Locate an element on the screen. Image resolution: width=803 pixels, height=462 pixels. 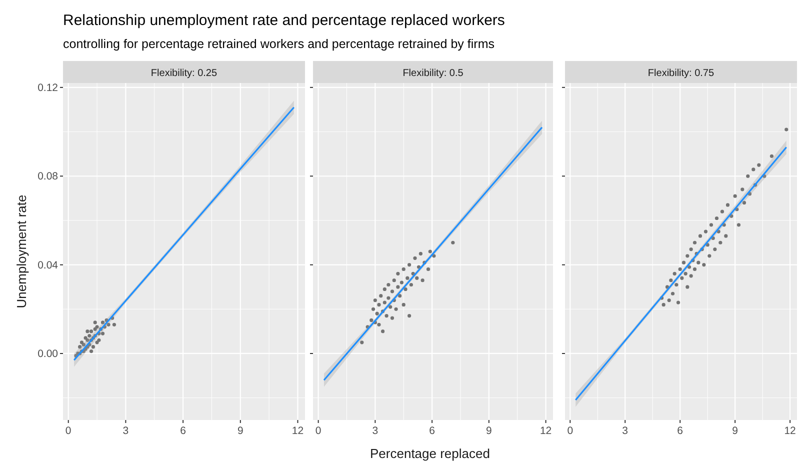
x-axis-title: Percentage replaced is located at coordinates (430, 453).